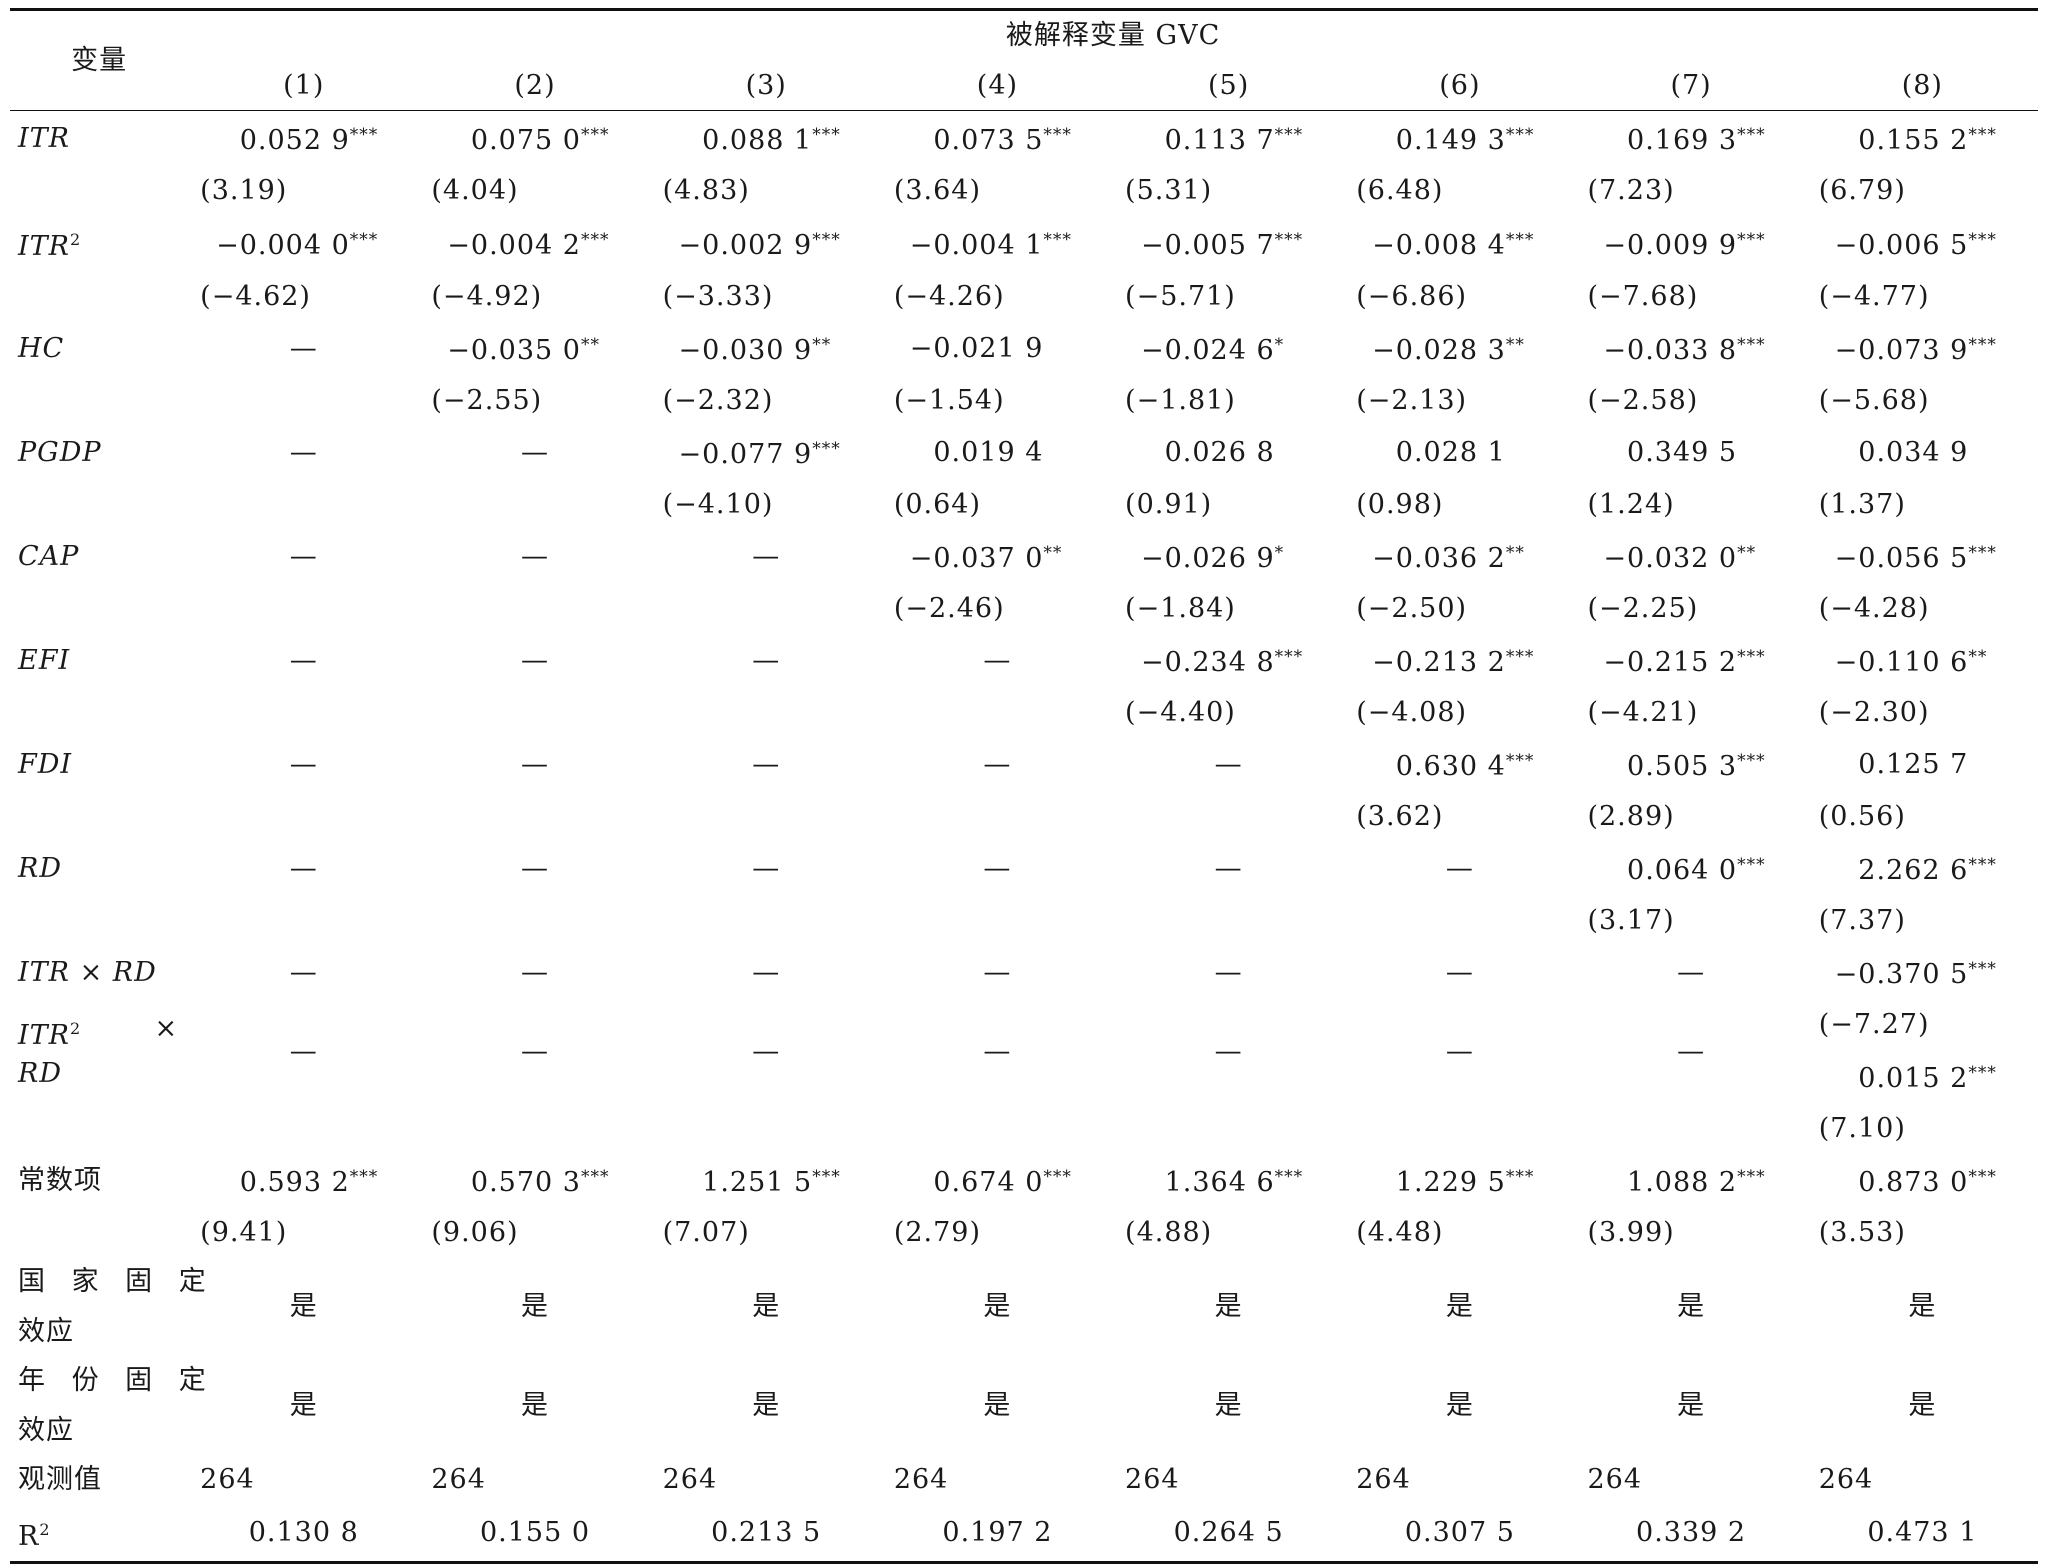 The height and width of the screenshot is (1564, 2048). Describe the element at coordinates (1670, 350) in the screenshot. I see `coefficient-value: −0.033 8` at that location.